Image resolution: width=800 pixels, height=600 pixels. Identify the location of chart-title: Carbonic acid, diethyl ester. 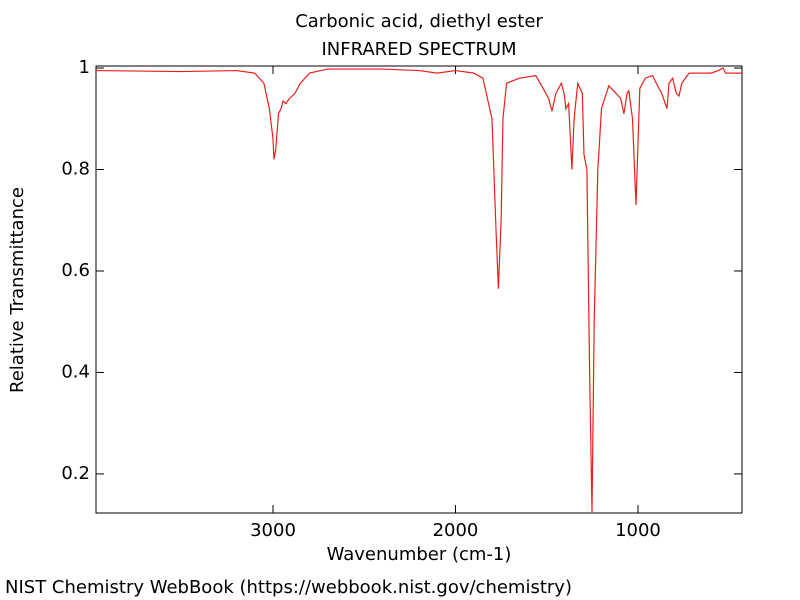
(419, 21).